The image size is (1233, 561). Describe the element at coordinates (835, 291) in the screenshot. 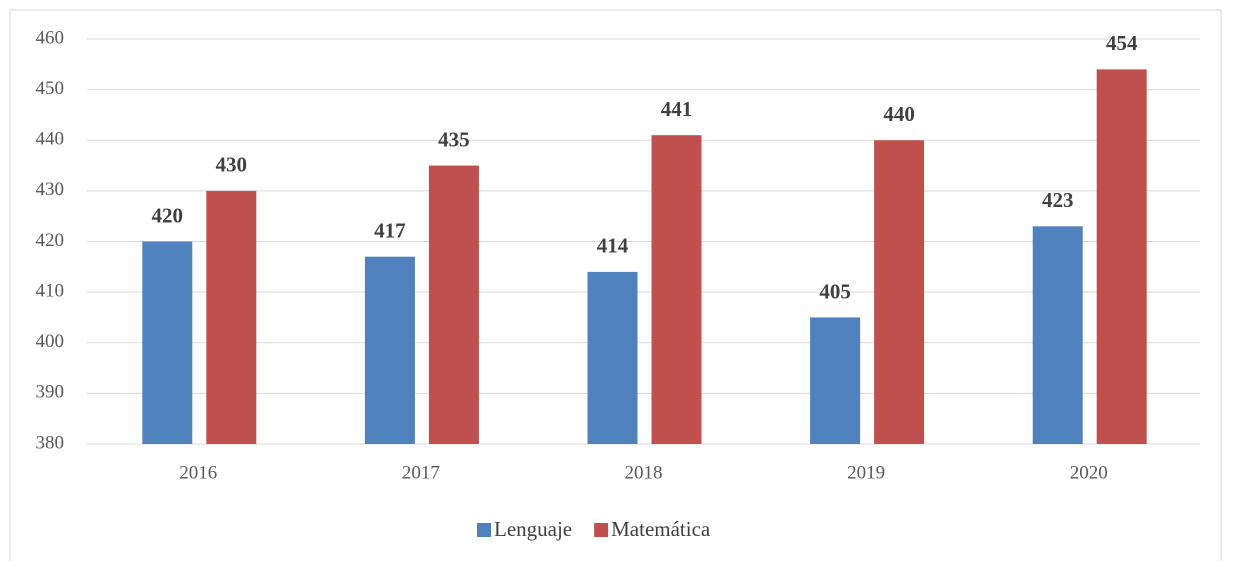

I see `value-label: 405` at that location.